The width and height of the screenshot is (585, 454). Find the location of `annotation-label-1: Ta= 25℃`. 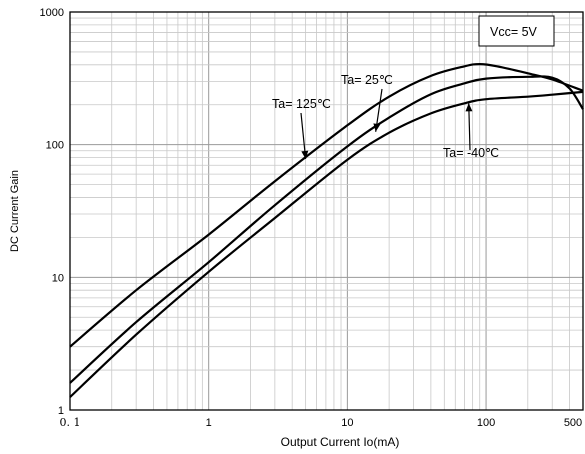

annotation-label-1: Ta= 25℃ is located at coordinates (367, 80).